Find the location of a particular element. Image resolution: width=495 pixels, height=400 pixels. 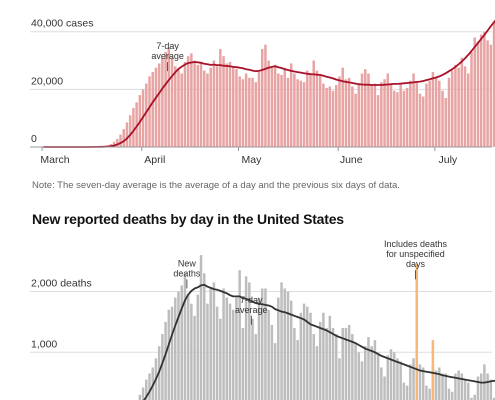

x-tick-label: June is located at coordinates (351, 160).